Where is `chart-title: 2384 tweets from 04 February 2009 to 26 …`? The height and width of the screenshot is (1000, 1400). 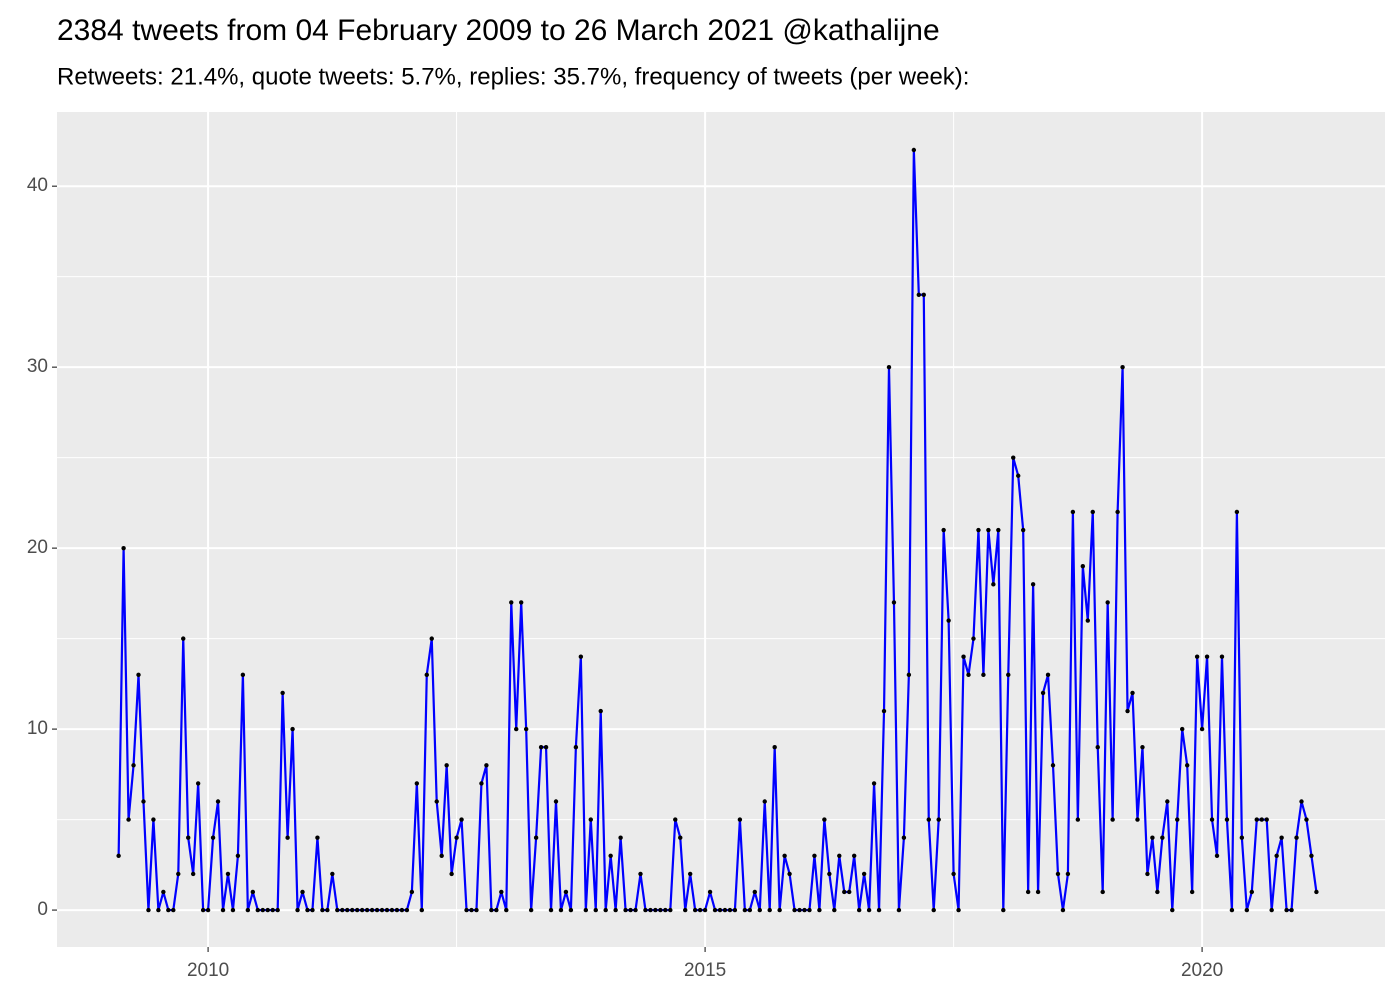
chart-title: 2384 tweets from 04 February 2009 to 26 … is located at coordinates (498, 30).